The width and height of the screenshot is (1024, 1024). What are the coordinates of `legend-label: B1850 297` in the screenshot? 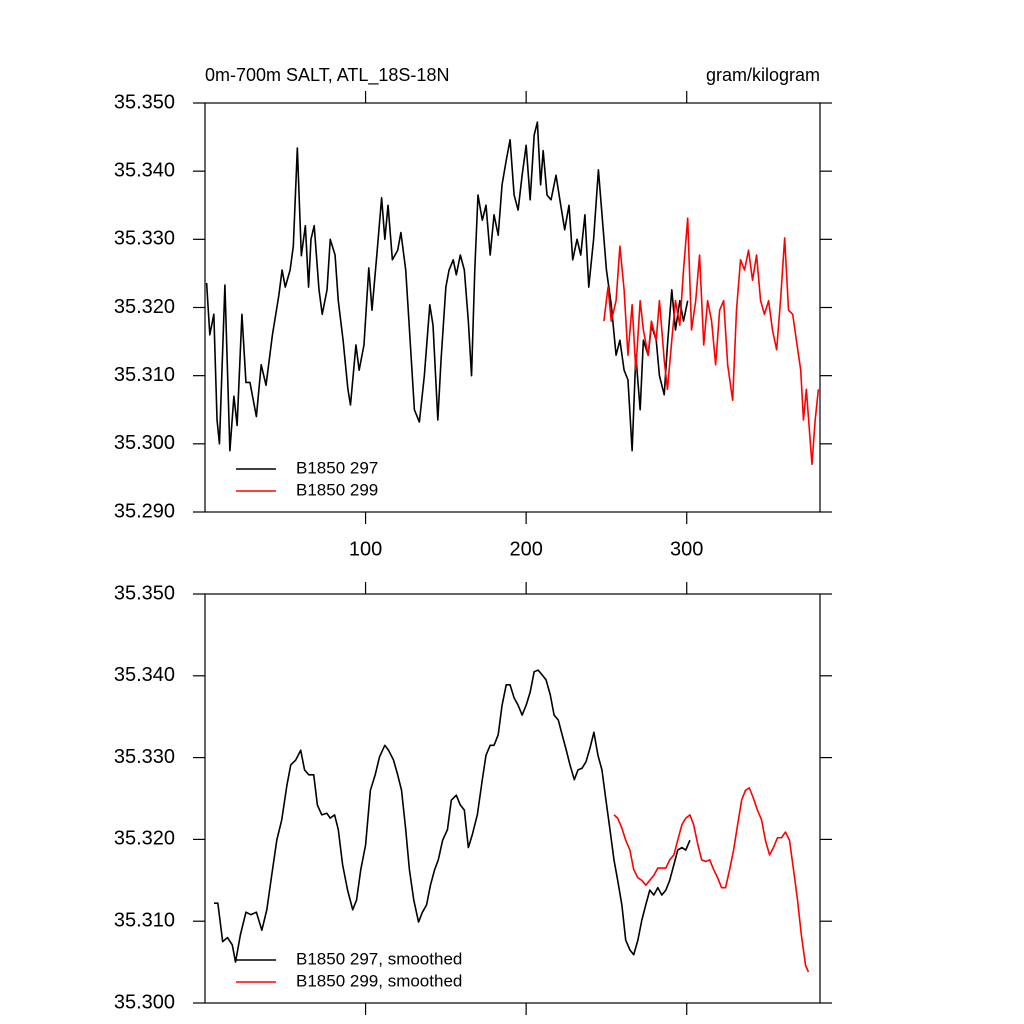 It's located at (337, 467).